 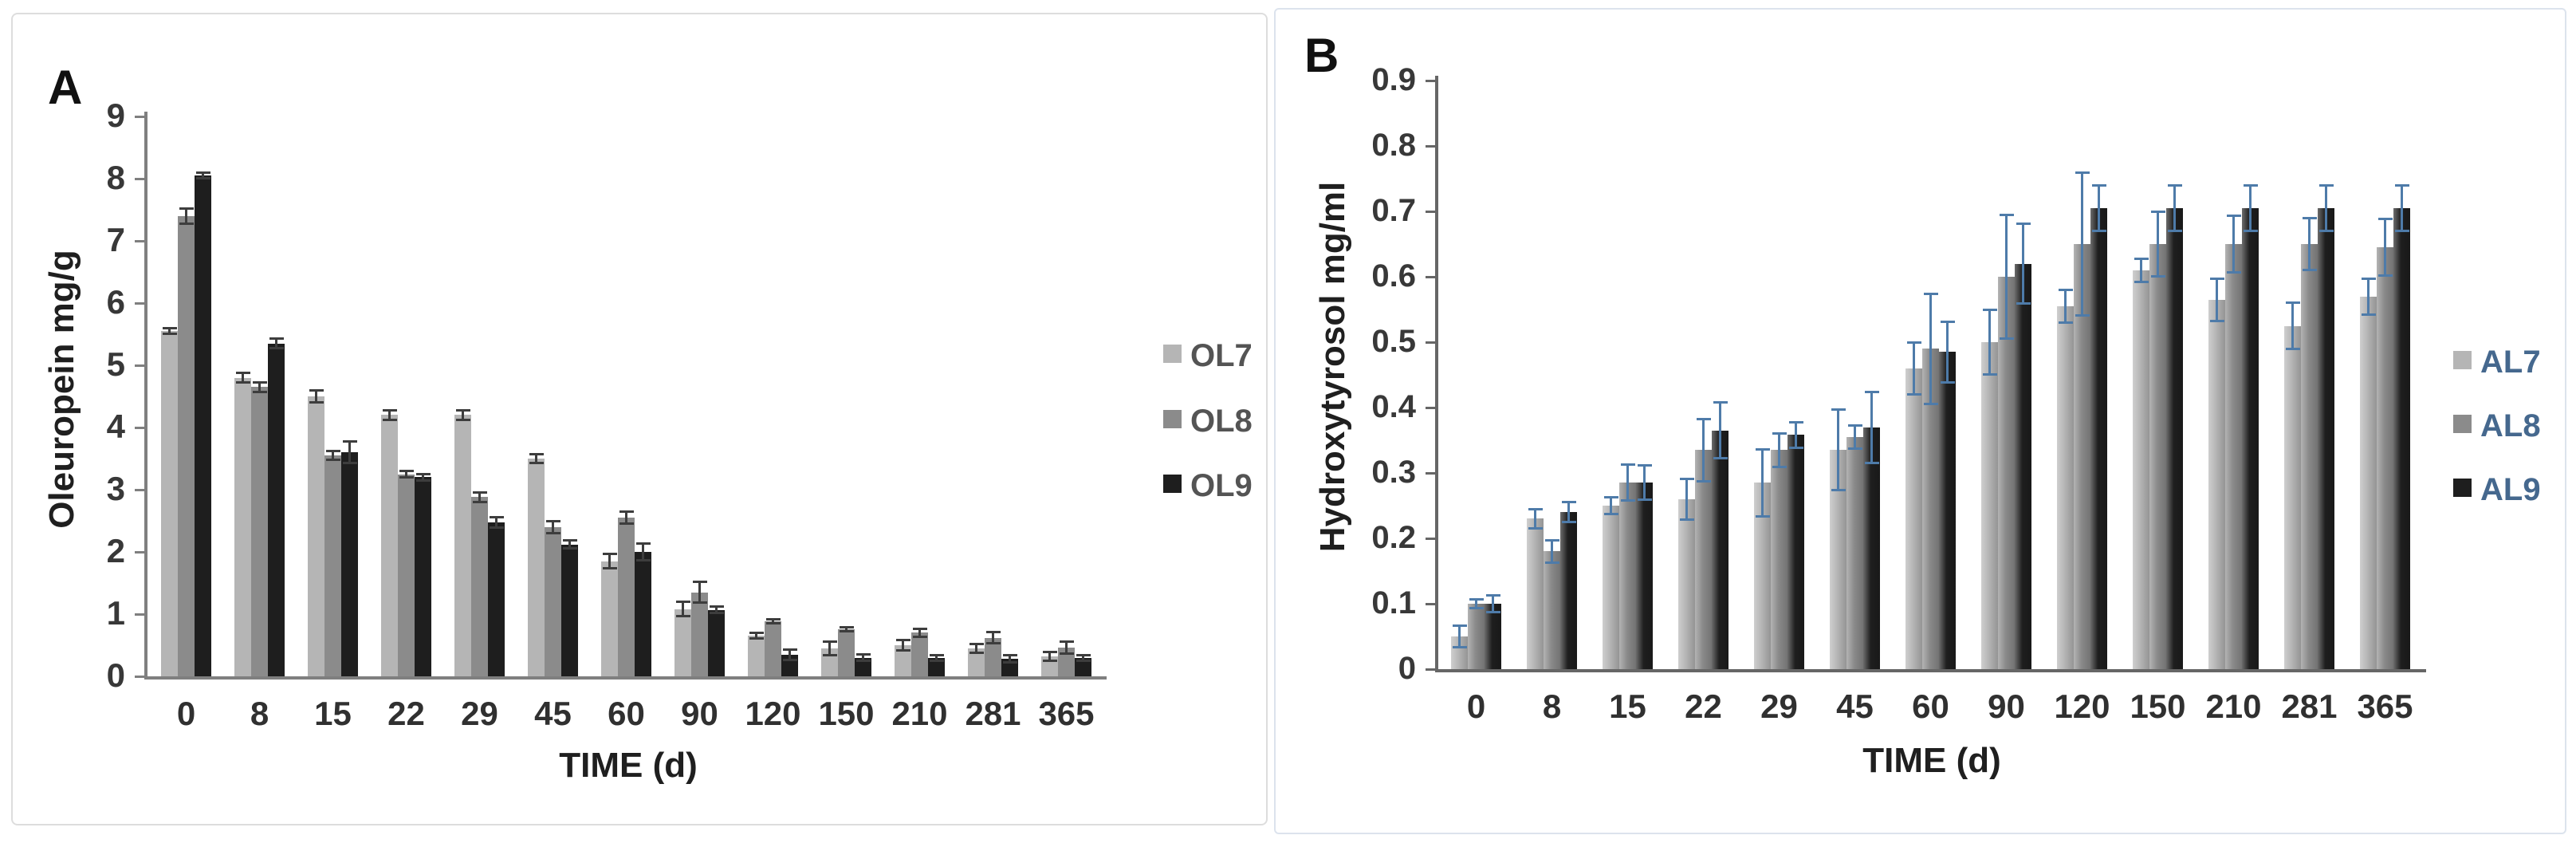 I want to click on x-tick-label-210: 210, so click(x=2234, y=706).